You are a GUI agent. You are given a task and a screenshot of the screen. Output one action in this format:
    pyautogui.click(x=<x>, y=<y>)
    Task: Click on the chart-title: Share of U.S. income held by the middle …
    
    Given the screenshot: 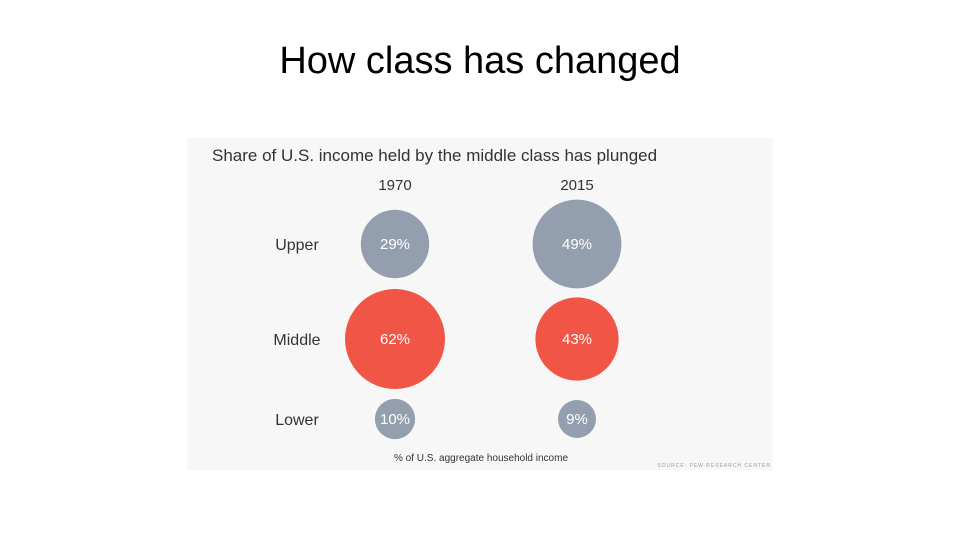 What is the action you would take?
    pyautogui.click(x=434, y=155)
    